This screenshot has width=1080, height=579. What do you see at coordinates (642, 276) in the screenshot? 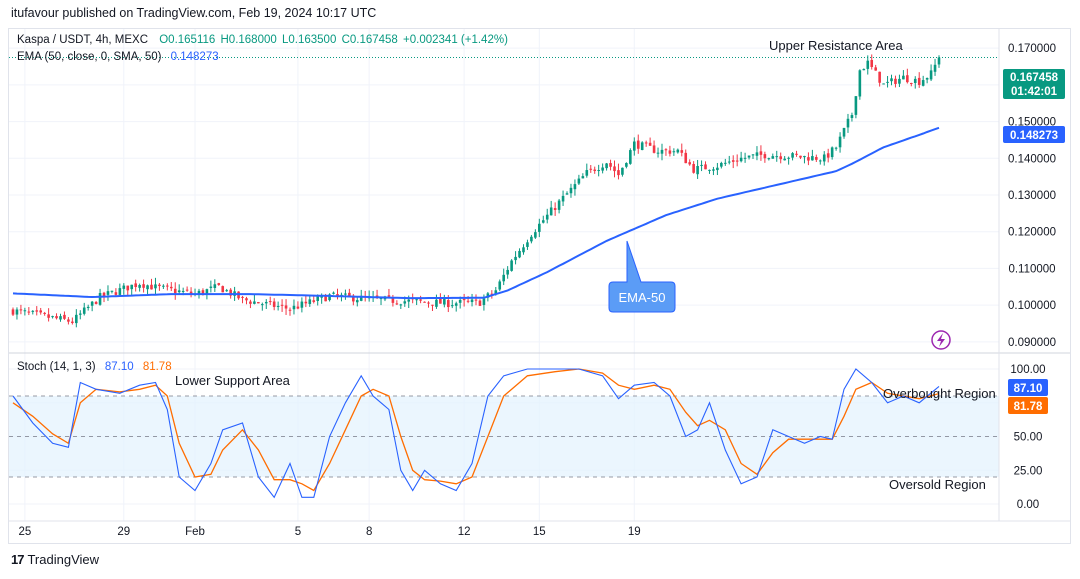
I see `ema-callout: EMA-50` at bounding box center [642, 276].